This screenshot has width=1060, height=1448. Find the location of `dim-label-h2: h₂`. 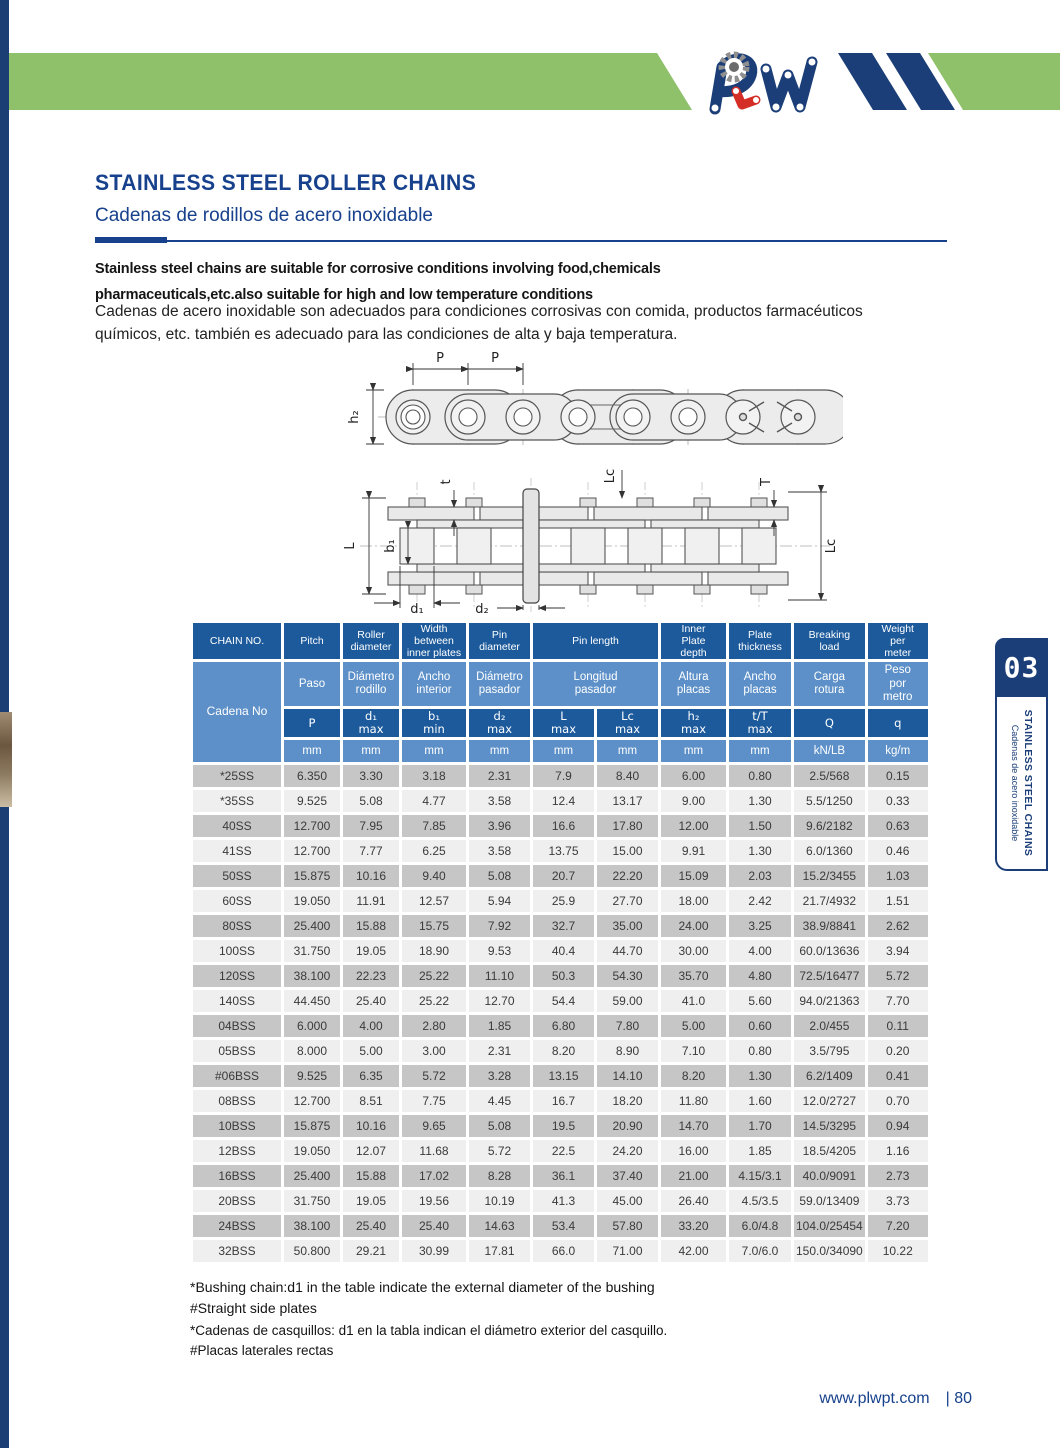

dim-label-h2: h₂ is located at coordinates (354, 416).